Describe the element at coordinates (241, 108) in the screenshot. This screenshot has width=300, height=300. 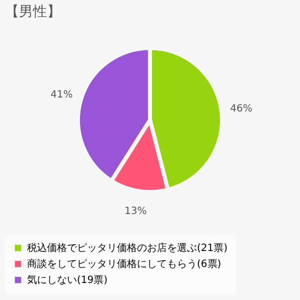
I see `data-label: 46%` at that location.